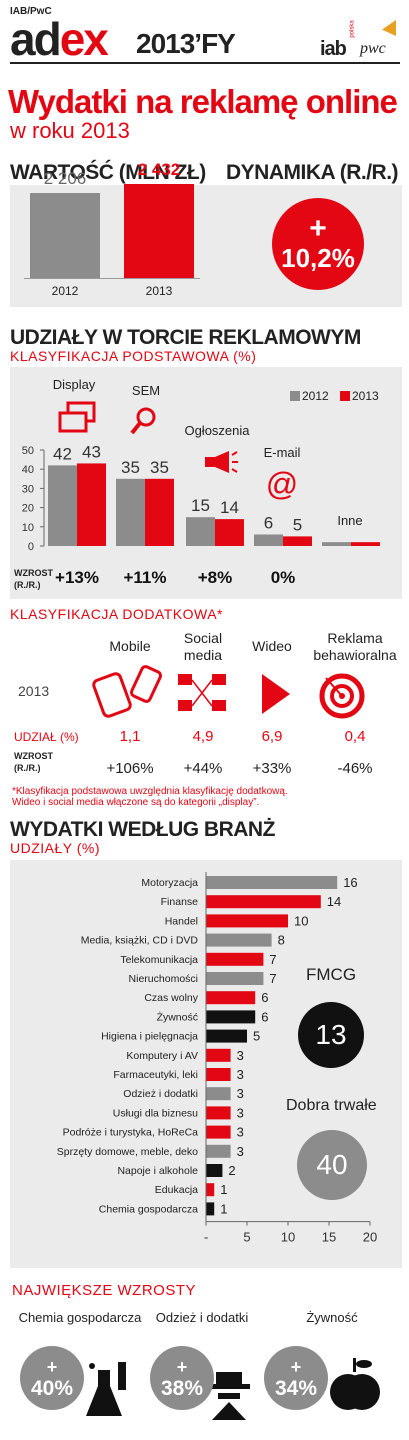  Describe the element at coordinates (177, 1016) in the screenshot. I see `industry-label: Żywność` at that location.